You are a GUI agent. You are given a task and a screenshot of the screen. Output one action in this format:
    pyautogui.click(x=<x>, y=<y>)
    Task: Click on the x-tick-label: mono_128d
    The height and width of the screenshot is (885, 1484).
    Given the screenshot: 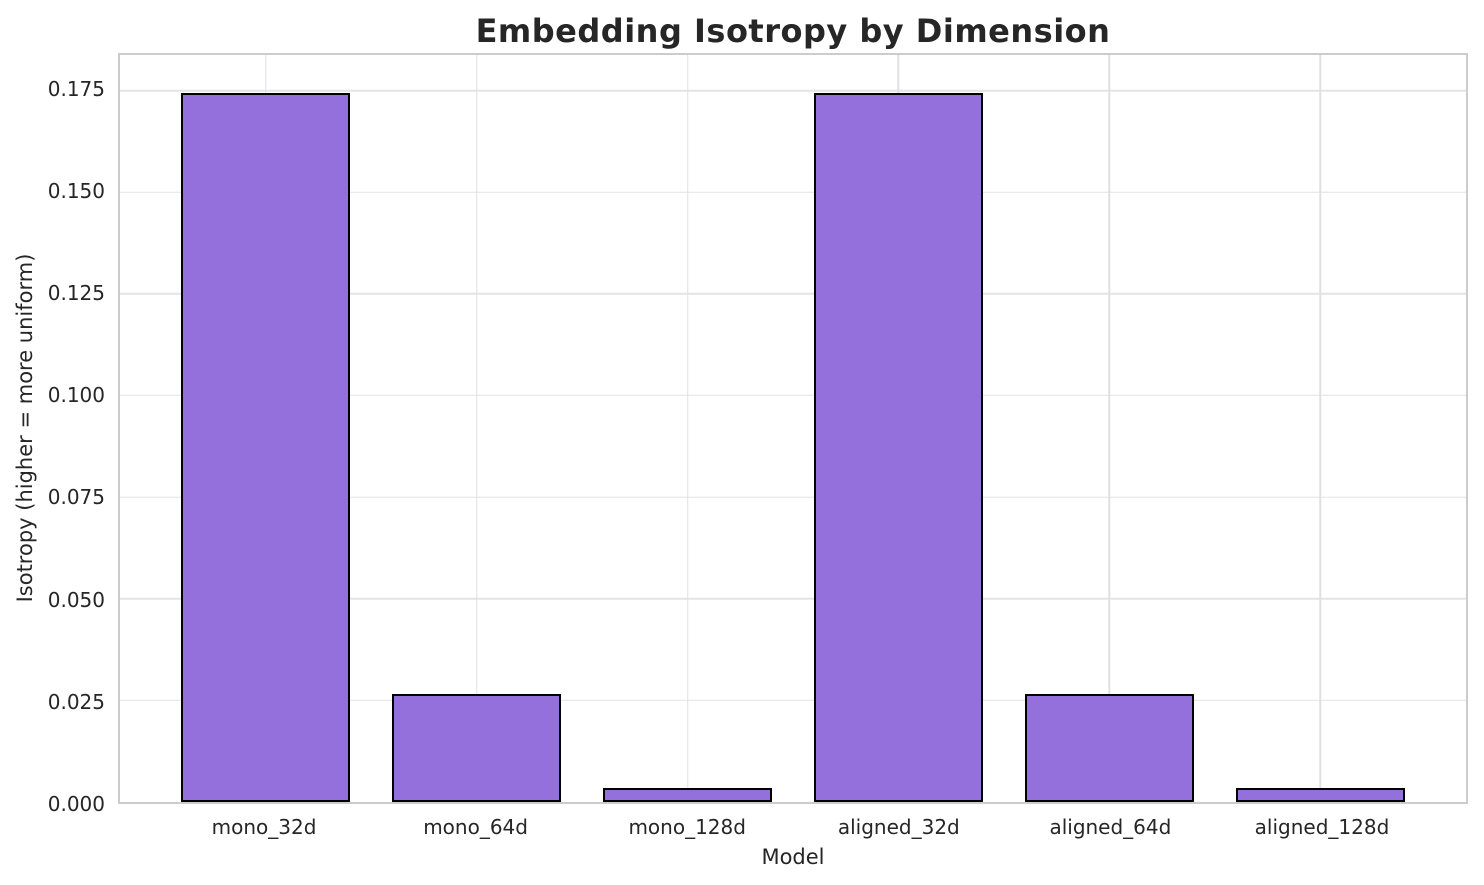 What is the action you would take?
    pyautogui.click(x=687, y=827)
    